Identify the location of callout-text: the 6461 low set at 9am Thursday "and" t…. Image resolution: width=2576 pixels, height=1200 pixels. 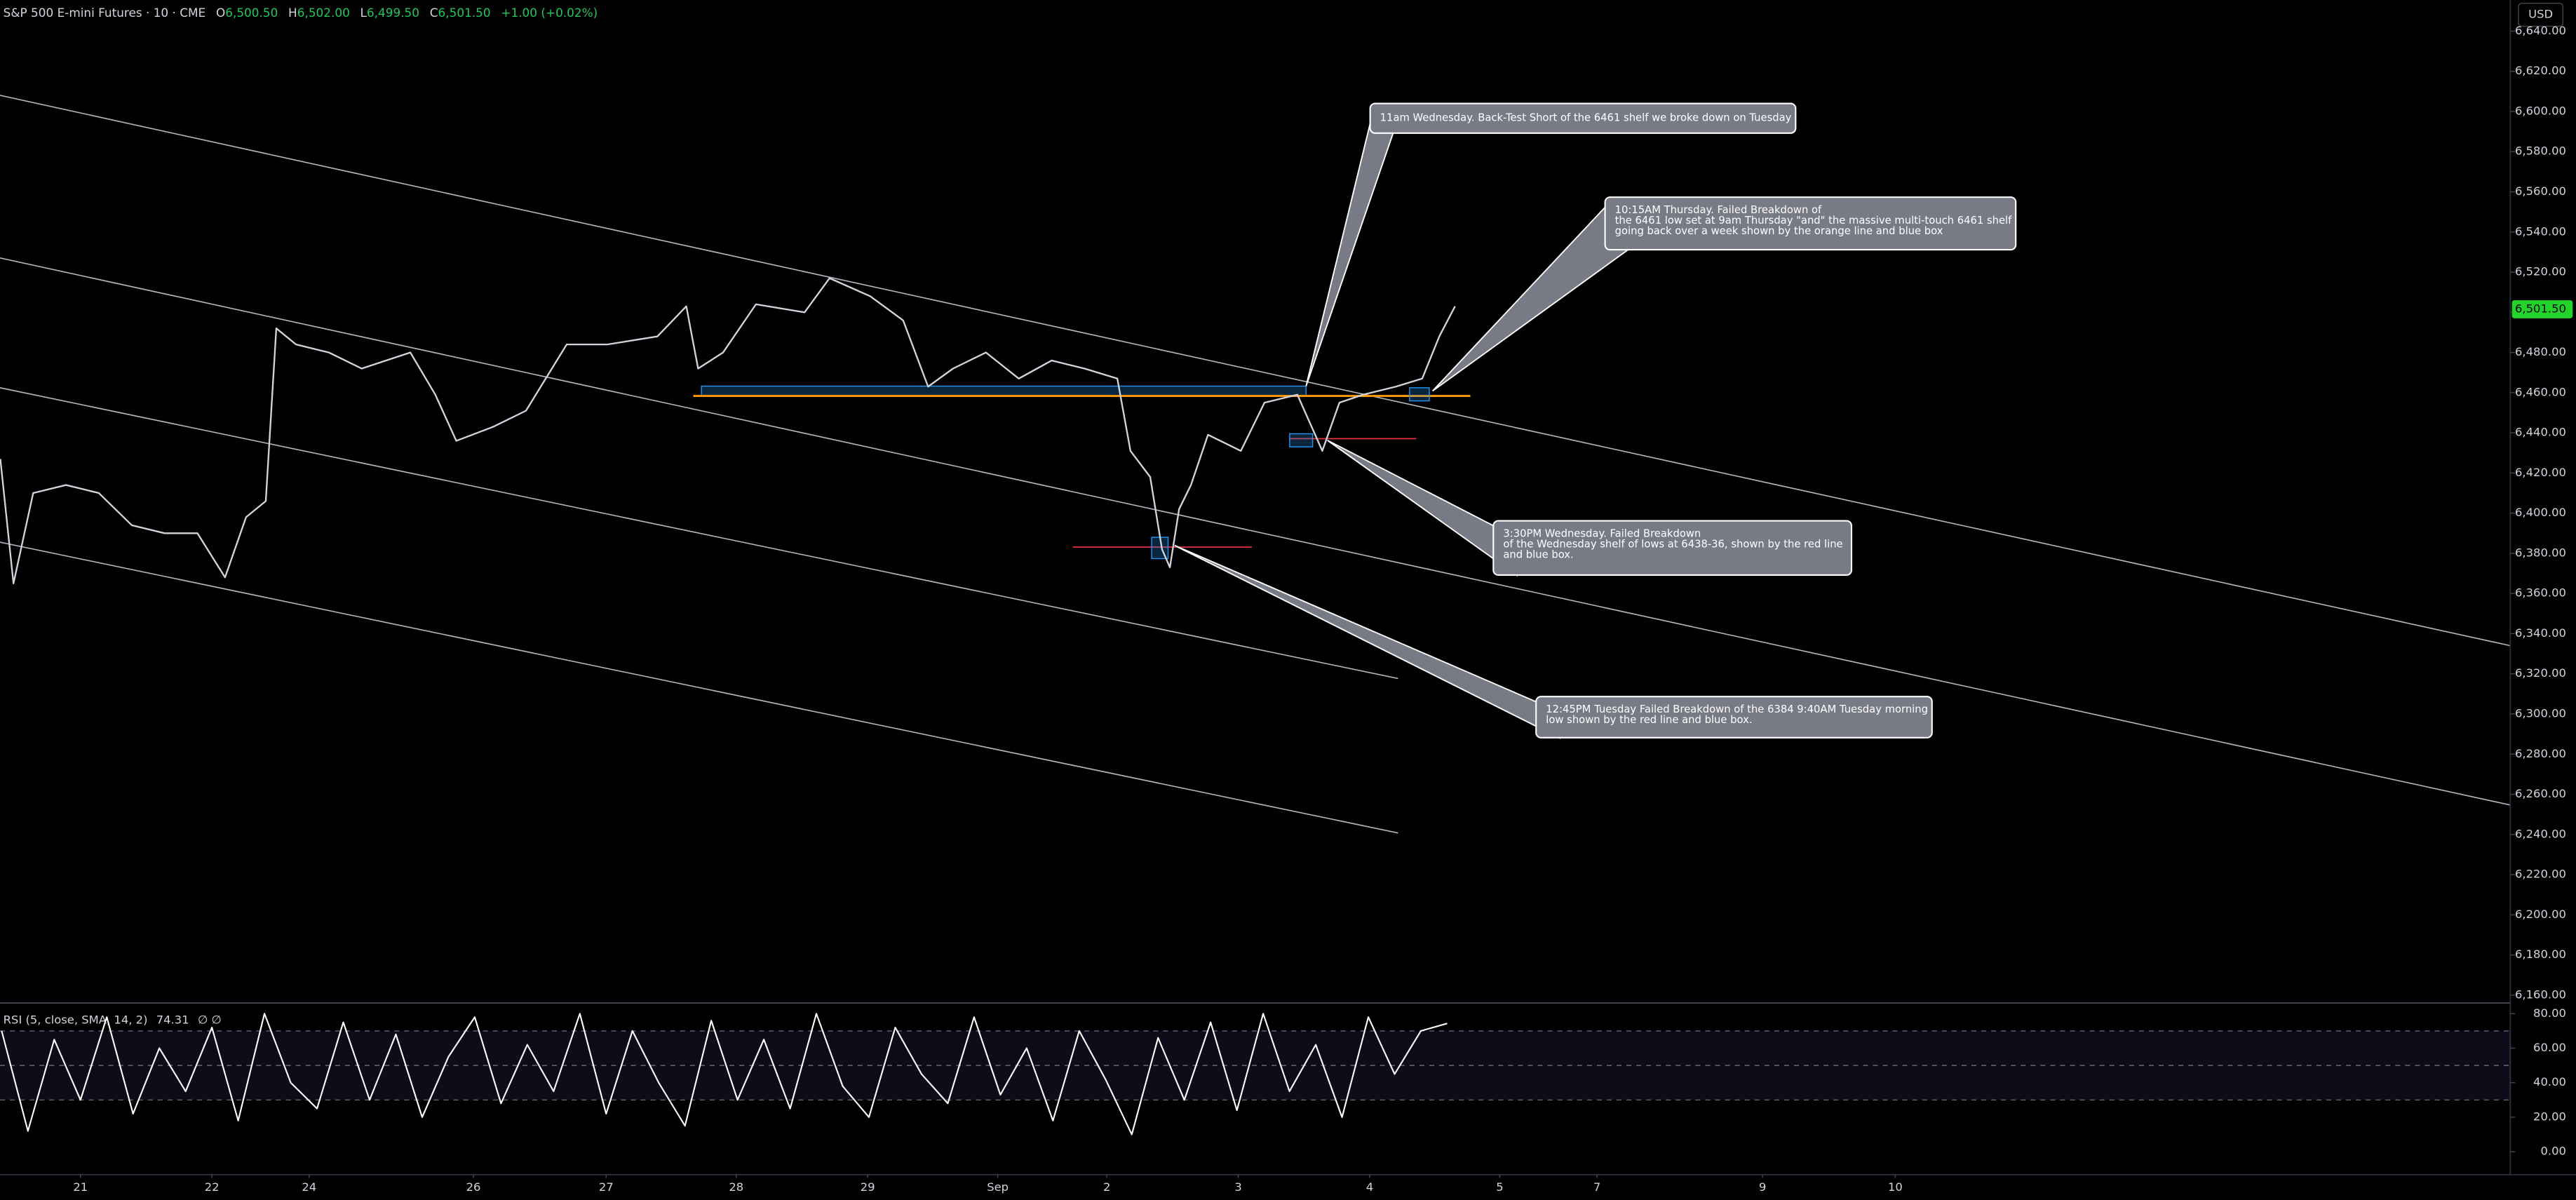
(1814, 221).